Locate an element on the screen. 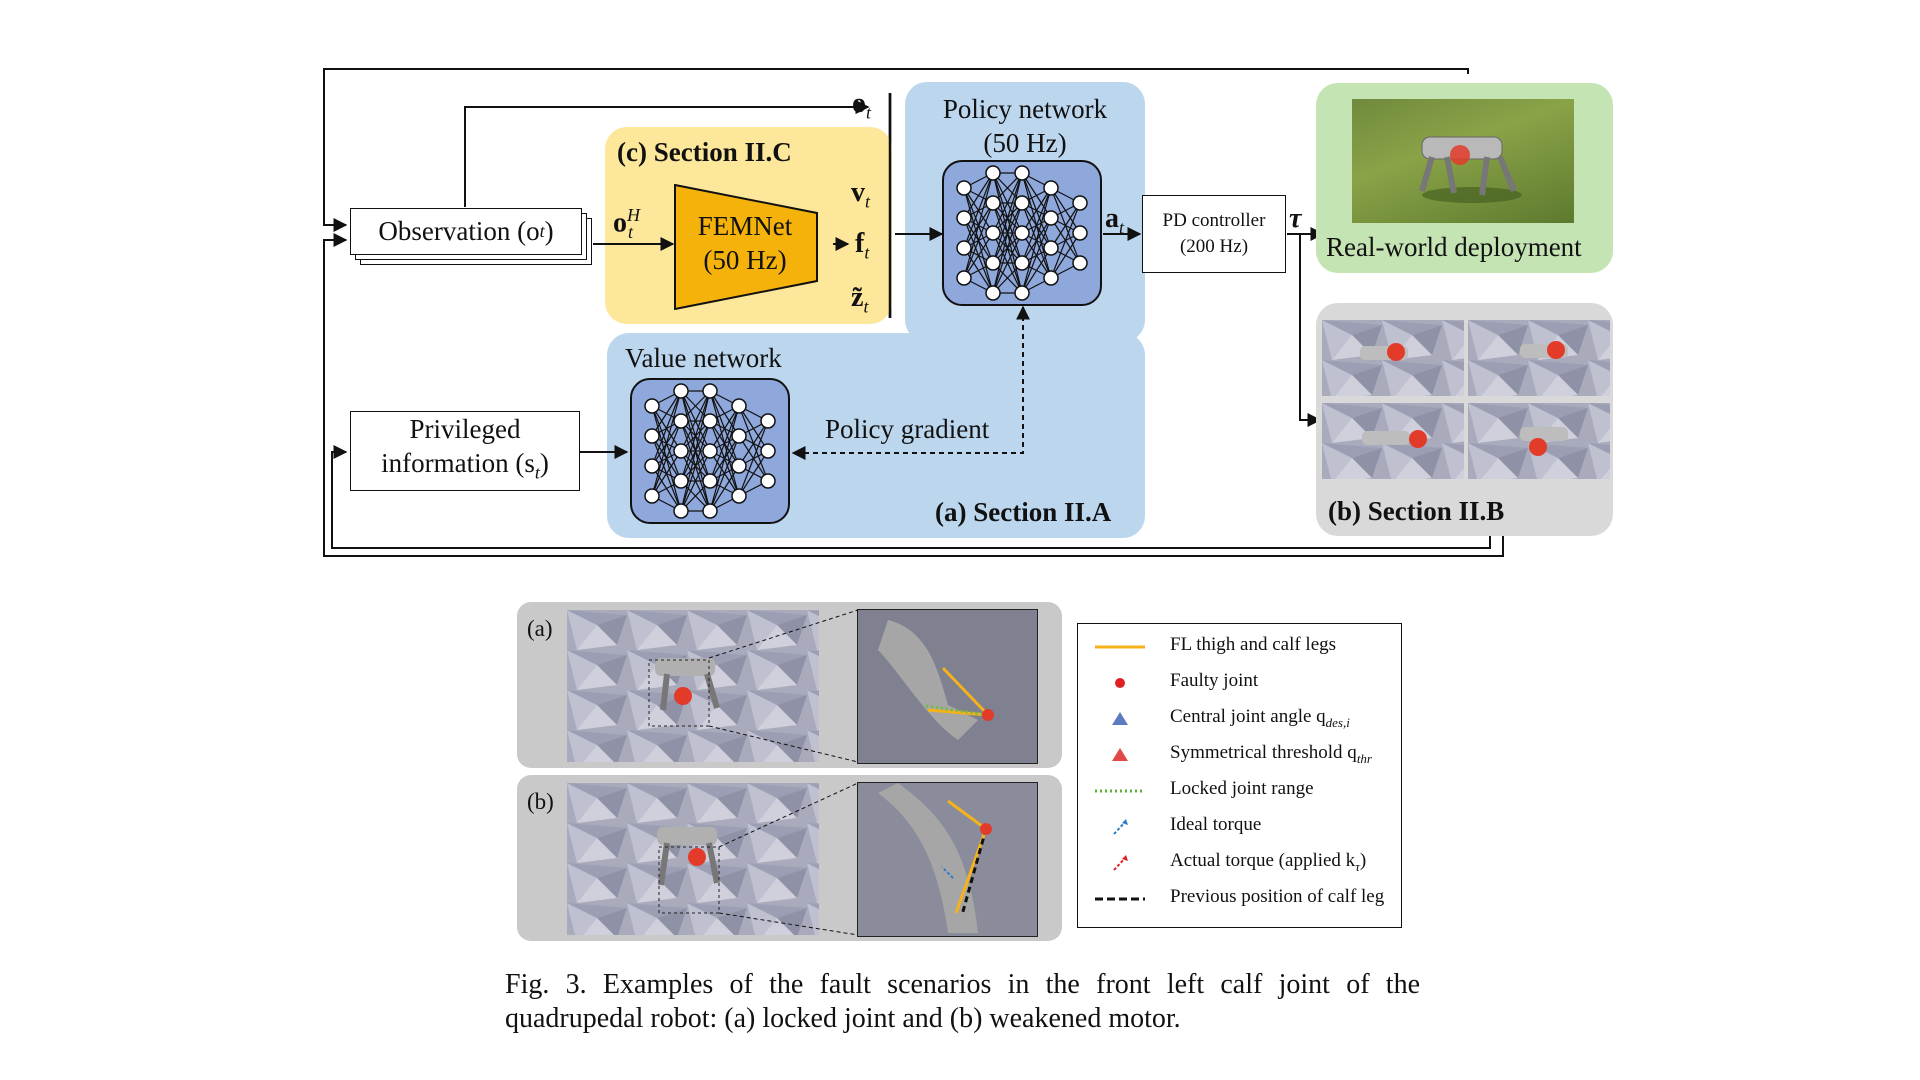 The width and height of the screenshot is (1920, 1080). policy-title-line1: Policy network is located at coordinates (1025, 109).